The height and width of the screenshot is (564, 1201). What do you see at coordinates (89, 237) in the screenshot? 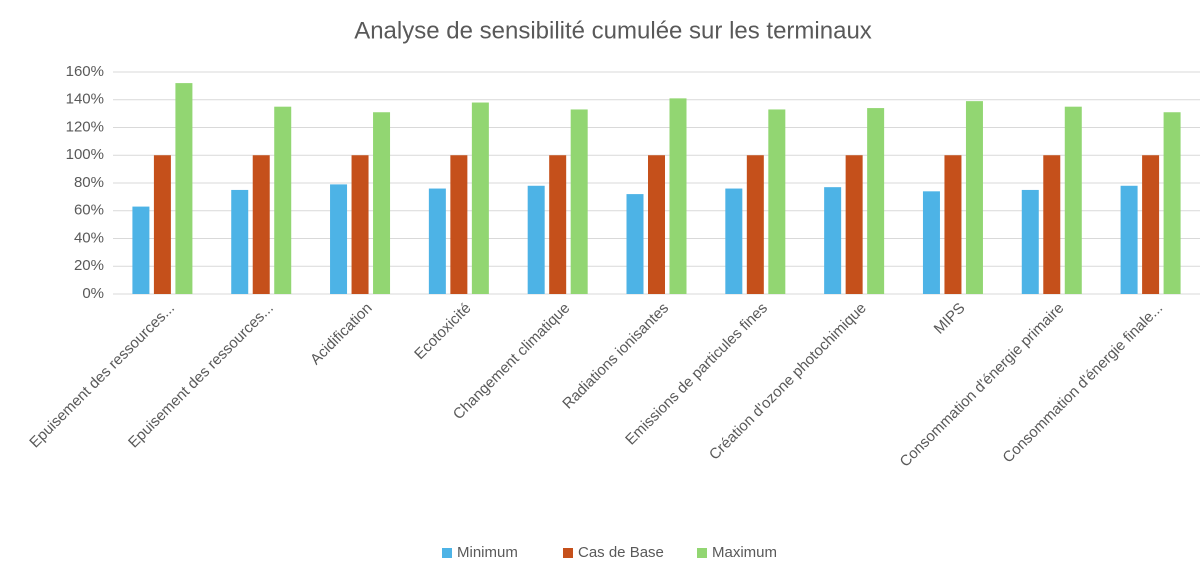
I see `y-tick-label: 40%` at bounding box center [89, 237].